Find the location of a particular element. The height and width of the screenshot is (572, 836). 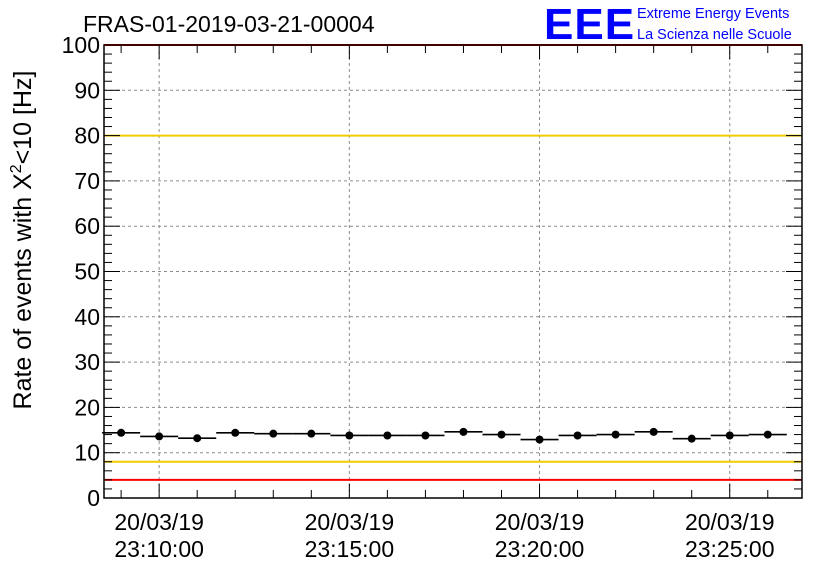

logo-line-1: Extreme Energy Events is located at coordinates (713, 14).